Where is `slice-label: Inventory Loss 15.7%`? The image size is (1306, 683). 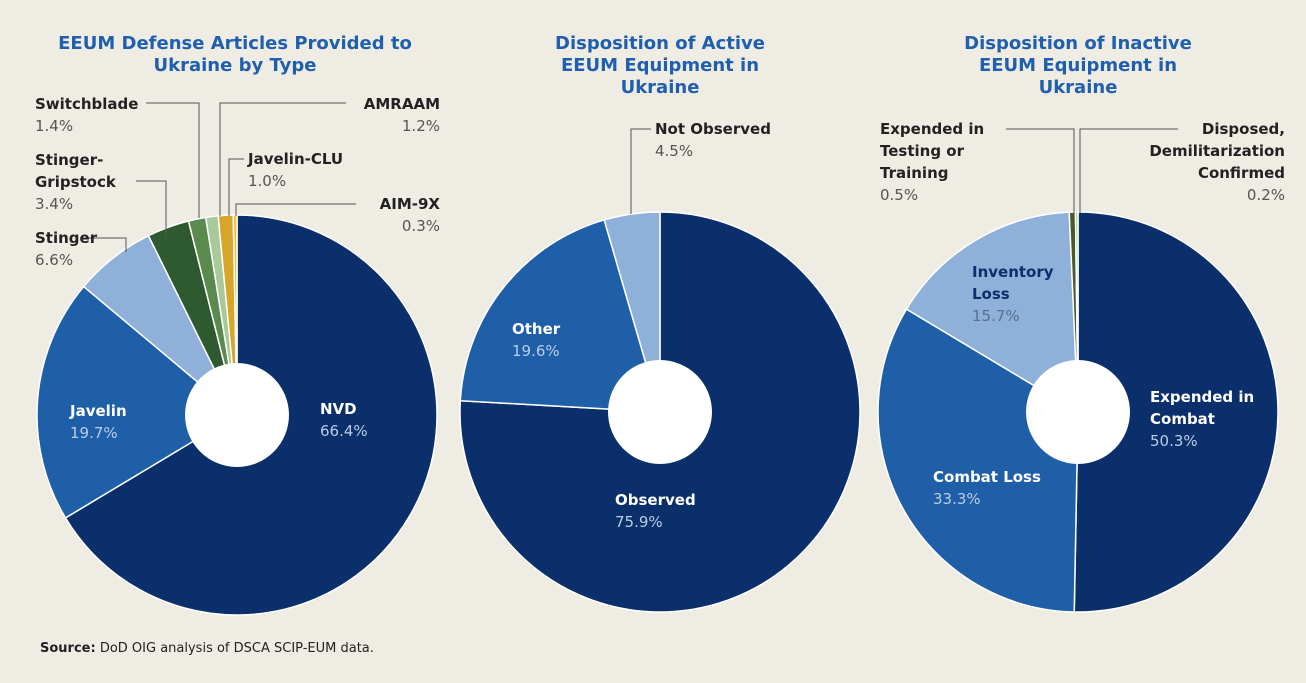 slice-label: Inventory Loss 15.7% is located at coordinates (1022, 294).